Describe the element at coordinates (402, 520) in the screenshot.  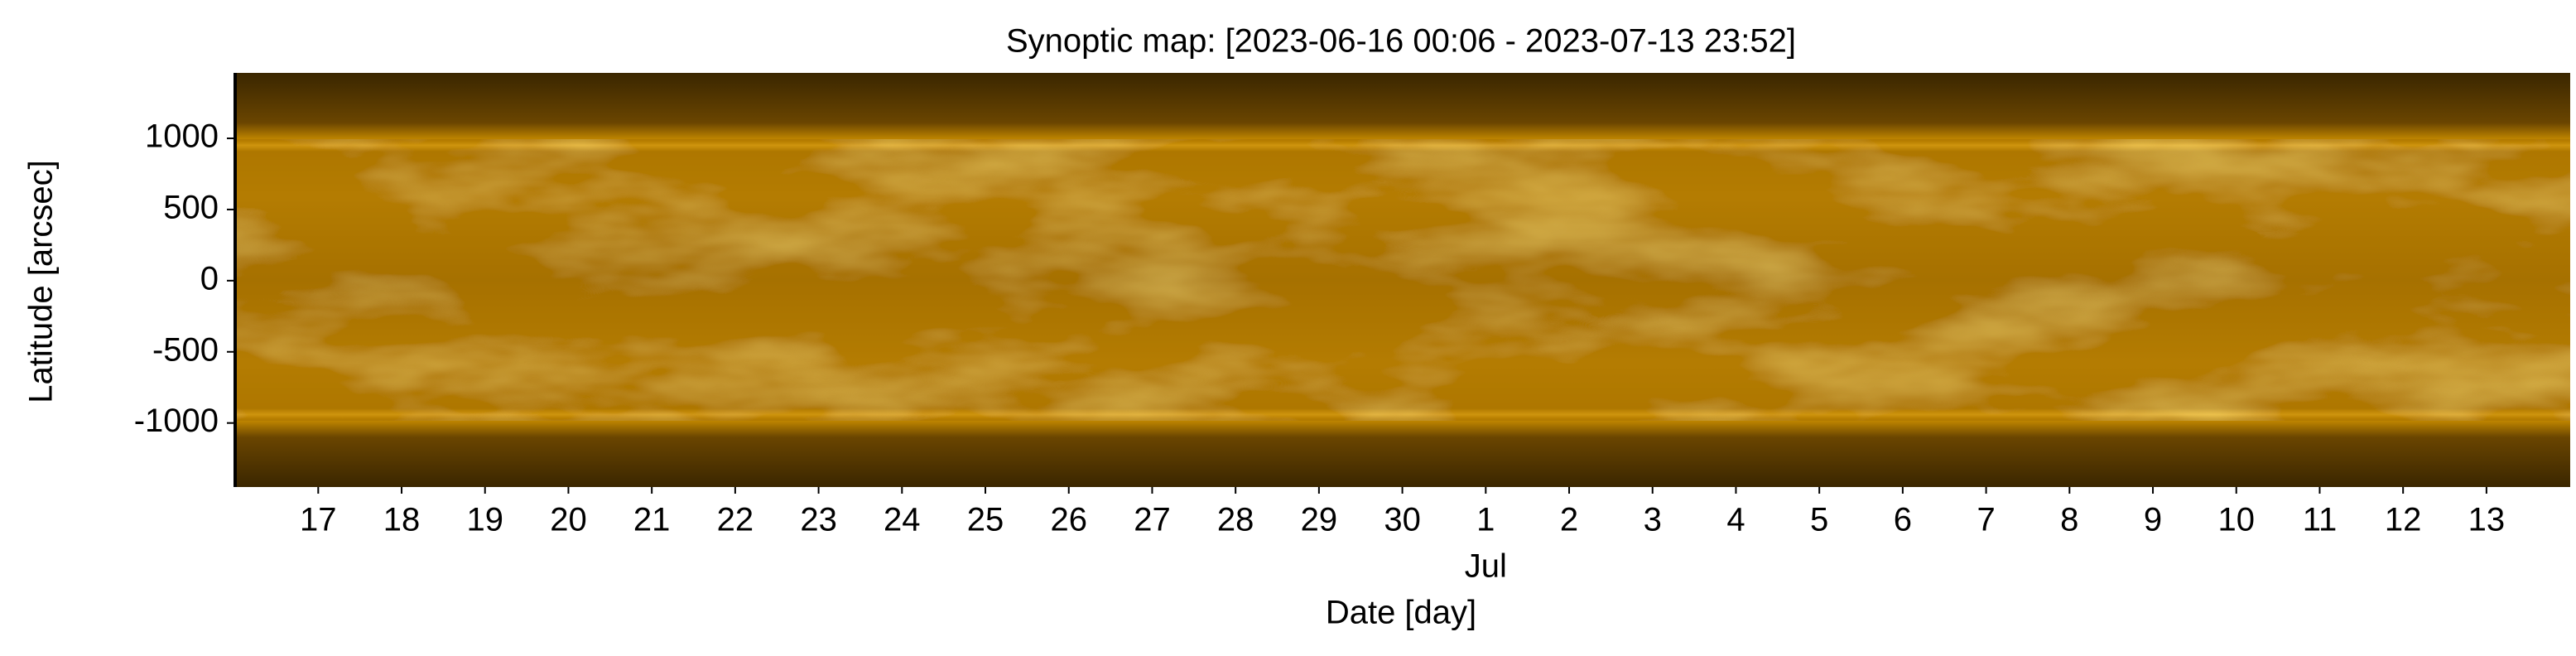
I see `x-tick-label: 18` at that location.